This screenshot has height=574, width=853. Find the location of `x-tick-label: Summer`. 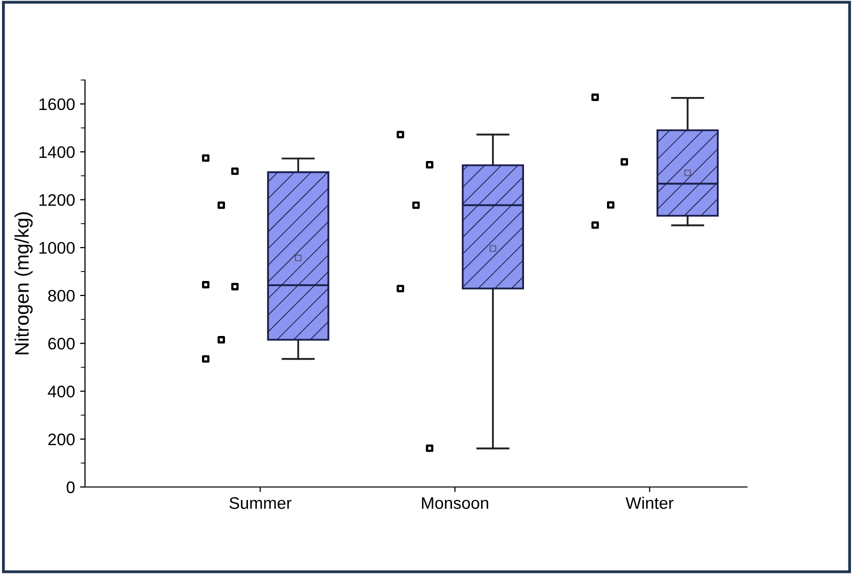

x-tick-label: Summer is located at coordinates (261, 503).